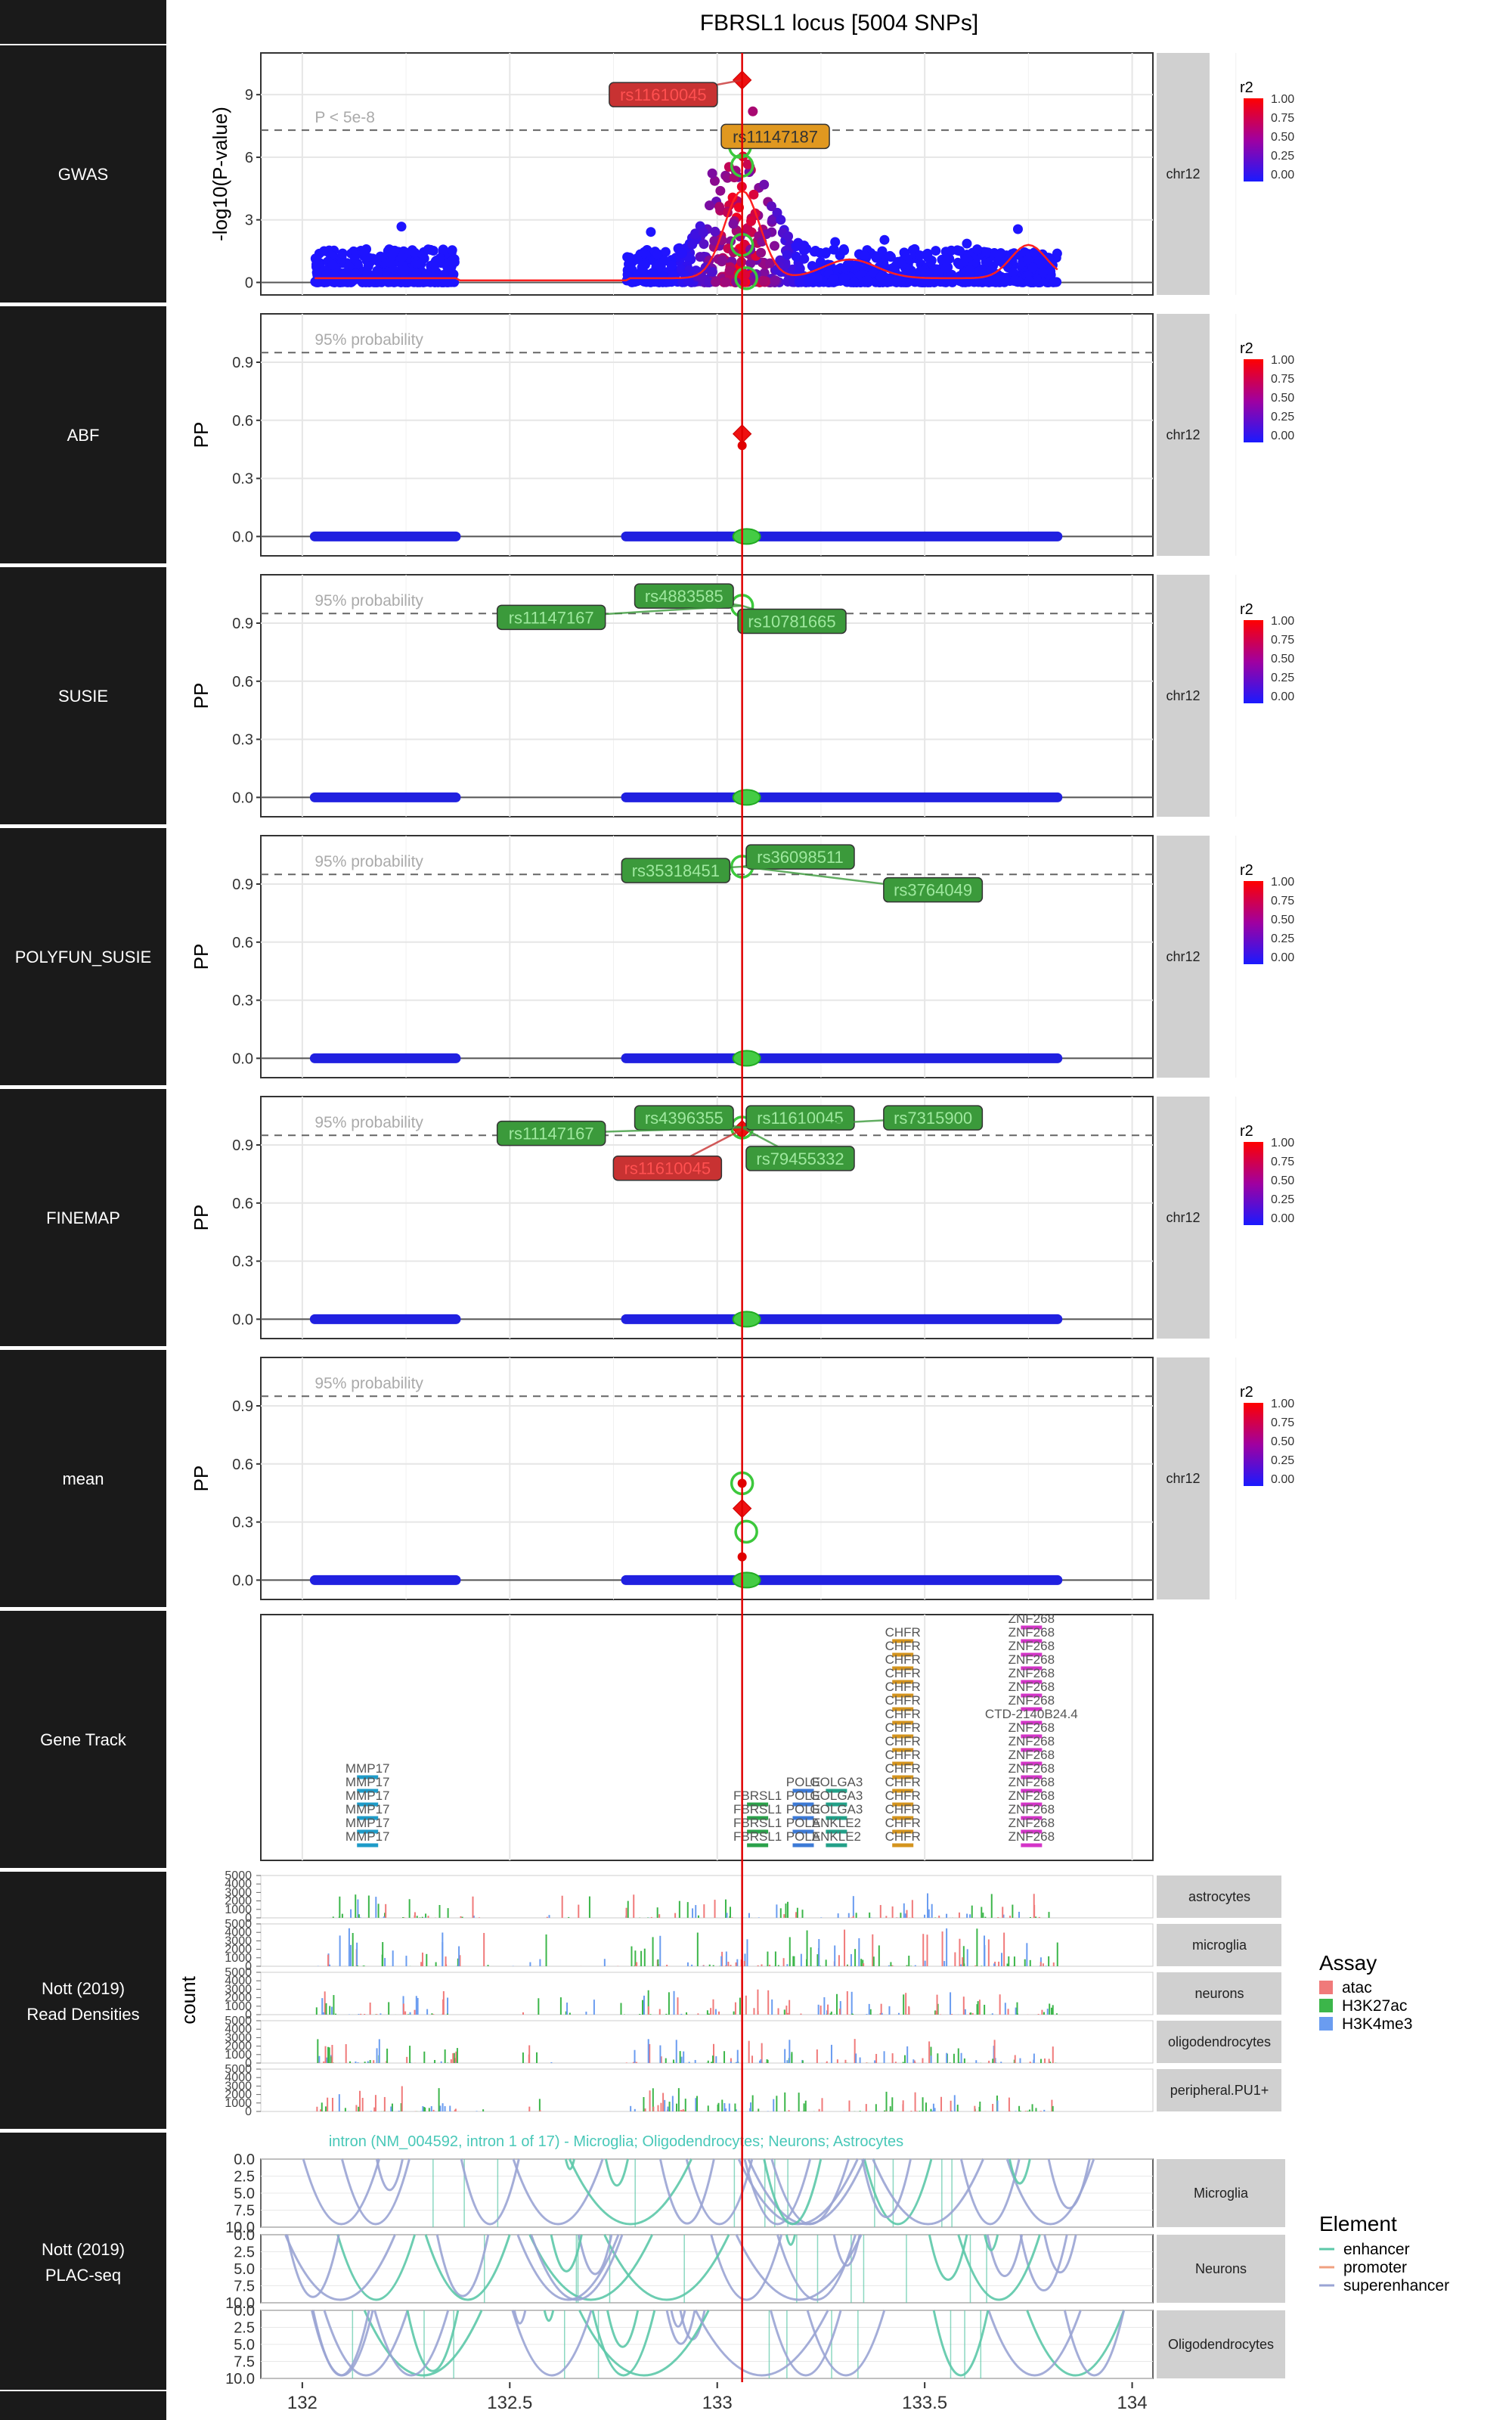 This screenshot has width=1512, height=2420. Describe the element at coordinates (238, 2006) in the screenshot. I see `y-tick-label: 1000` at that location.